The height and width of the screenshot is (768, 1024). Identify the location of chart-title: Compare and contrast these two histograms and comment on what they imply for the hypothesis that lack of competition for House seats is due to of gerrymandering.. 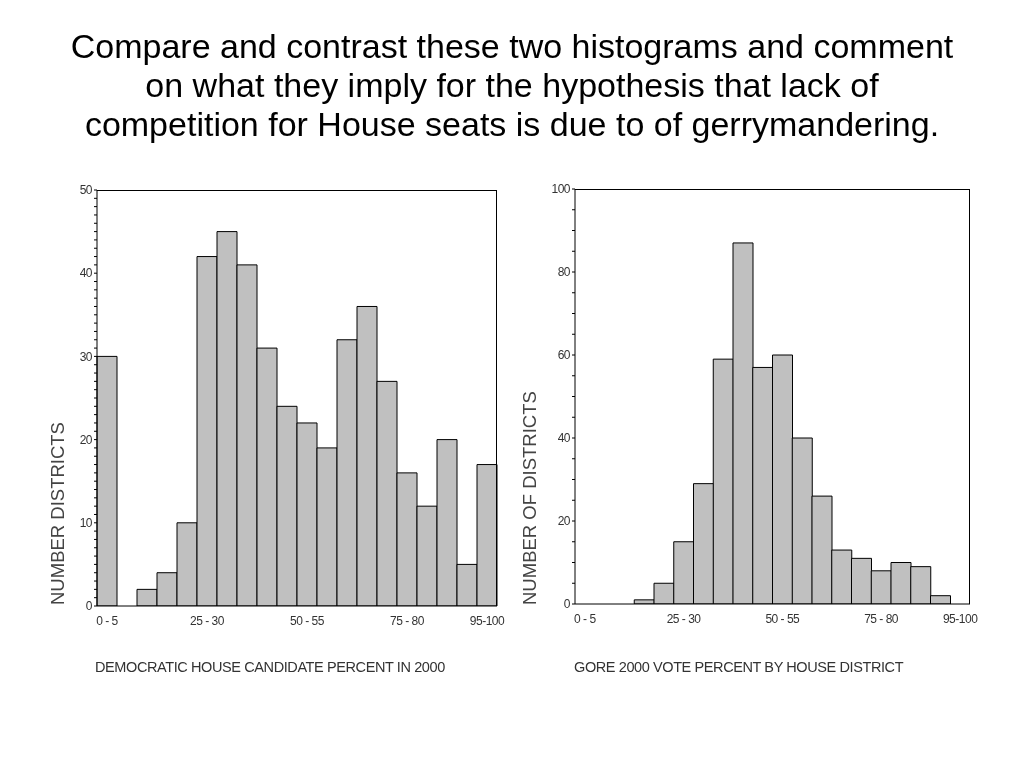
(512, 85).